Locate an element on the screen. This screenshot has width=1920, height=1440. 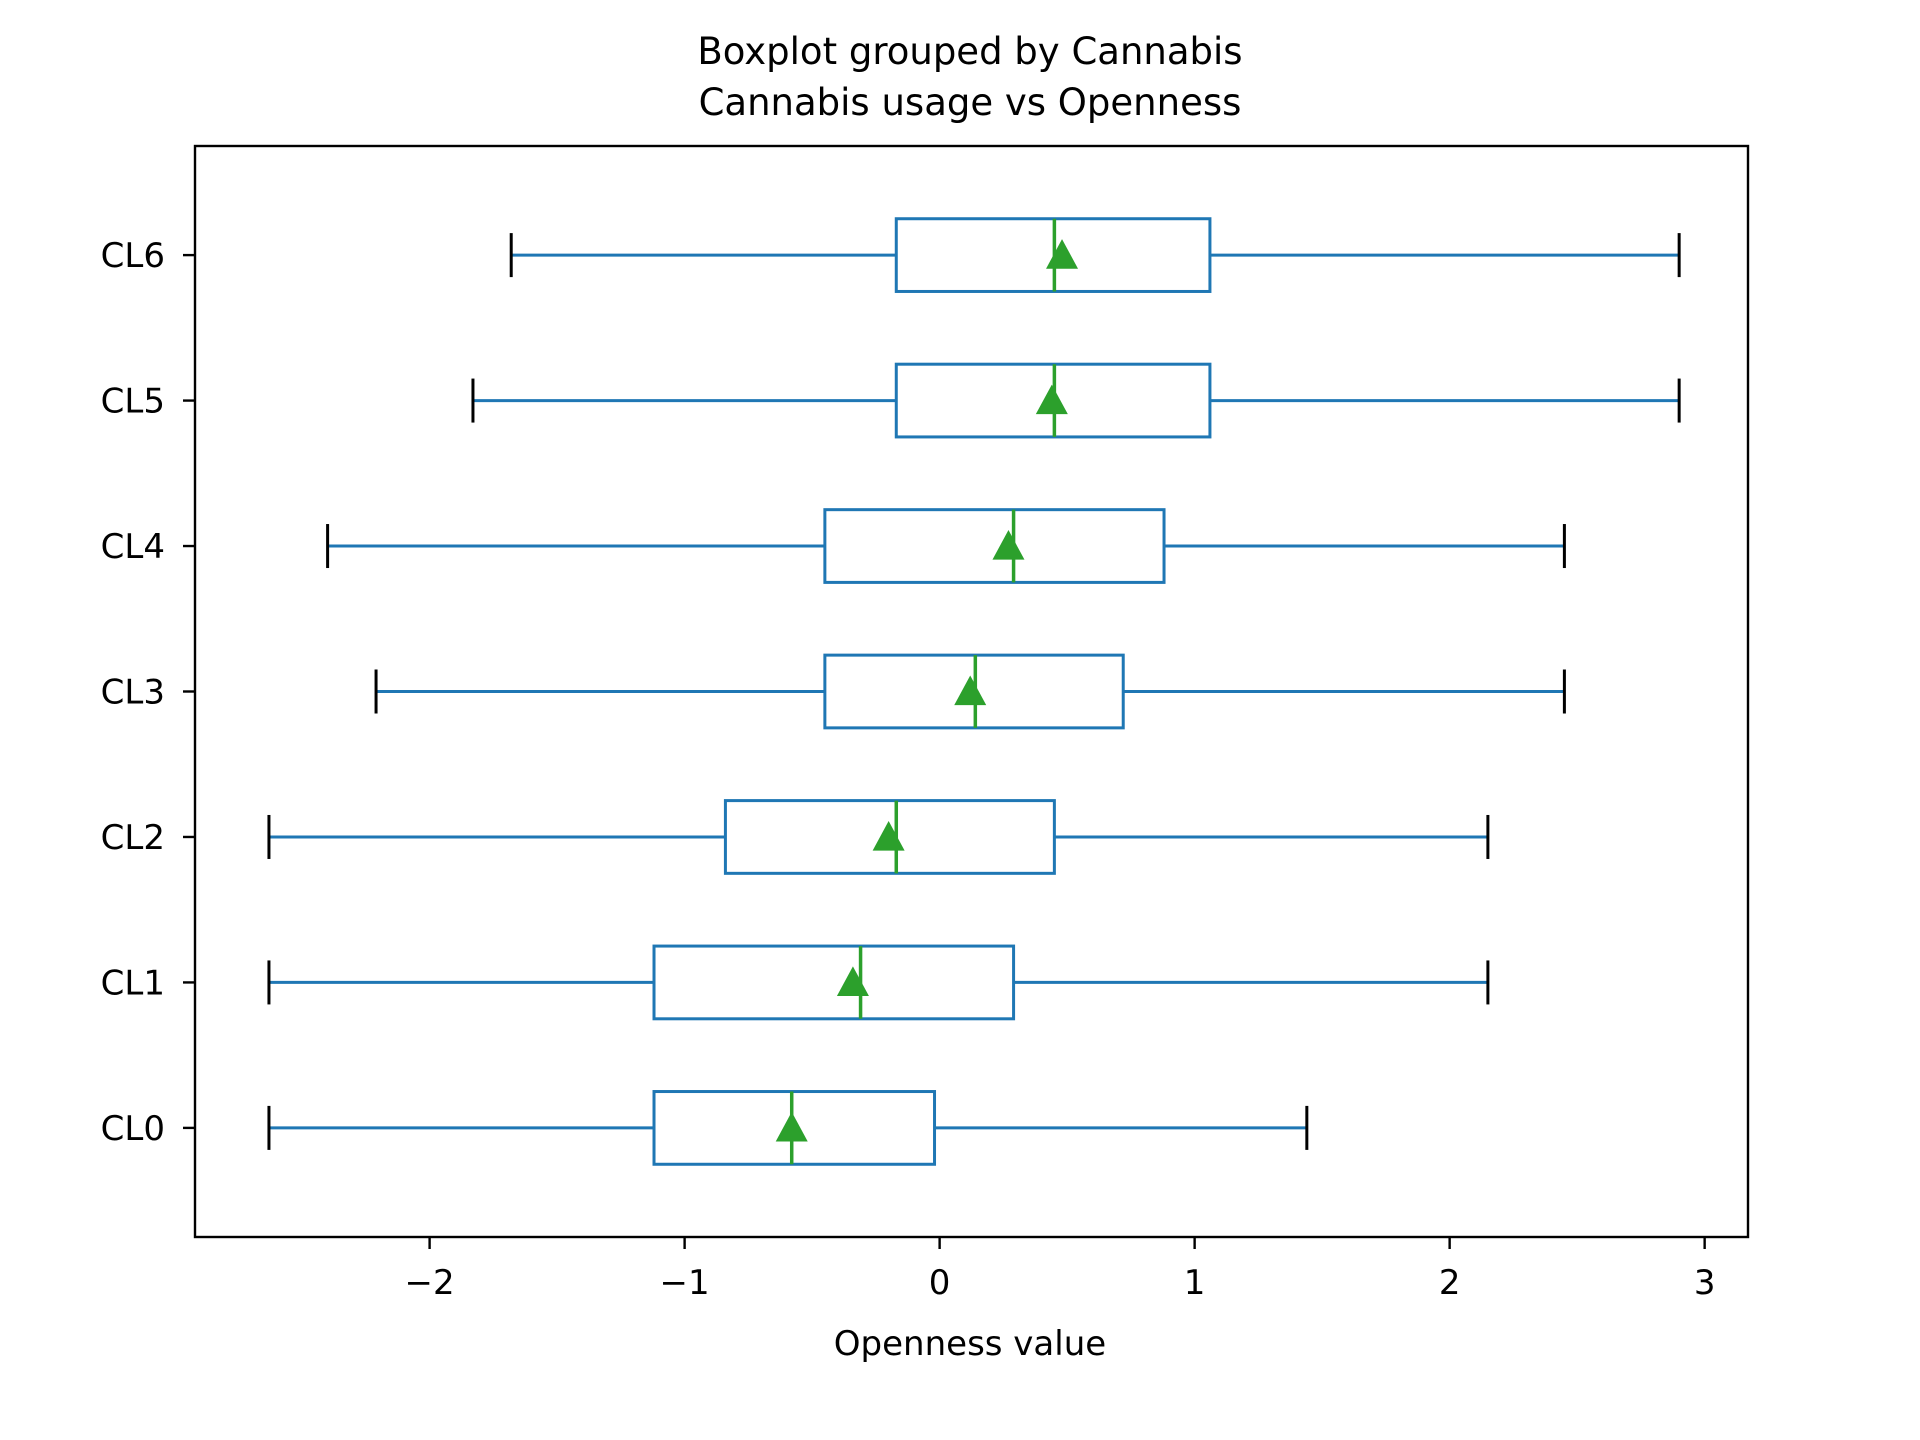
box-group-cl4 is located at coordinates (946, 546).